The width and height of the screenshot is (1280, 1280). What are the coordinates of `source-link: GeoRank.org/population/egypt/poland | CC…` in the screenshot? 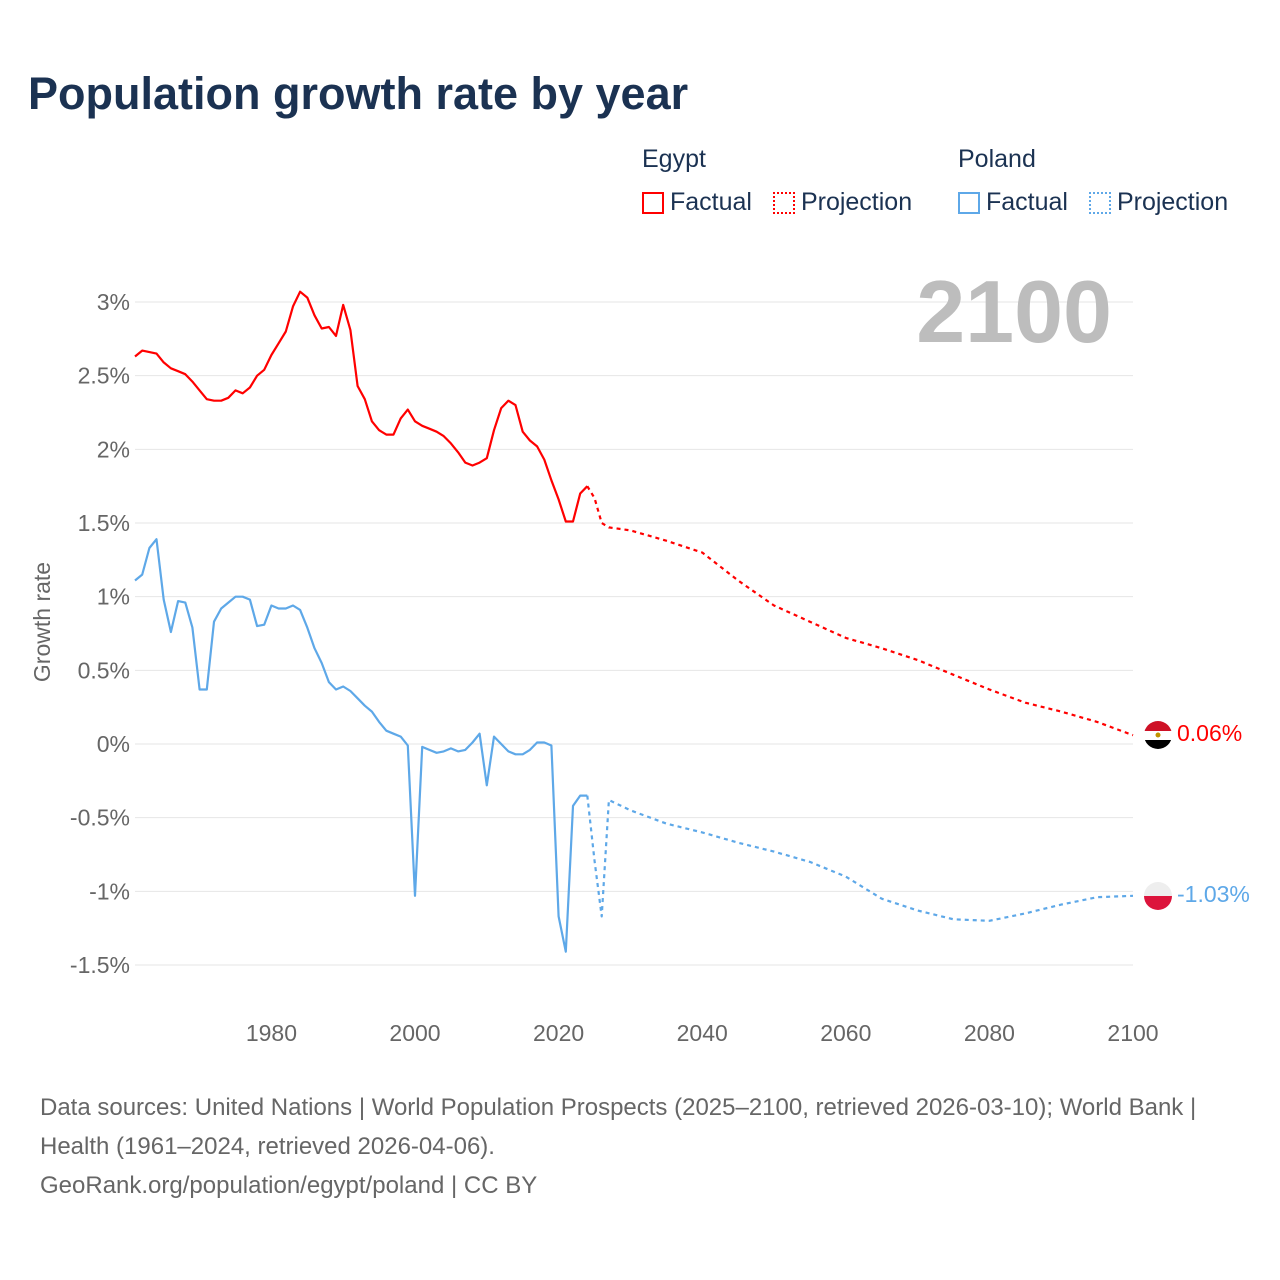 It's located at (289, 1185).